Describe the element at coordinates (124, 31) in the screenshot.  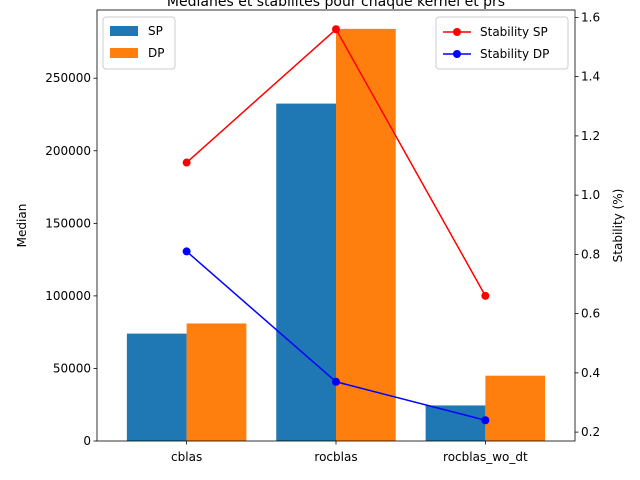
I see `legend-swatch-sp` at that location.